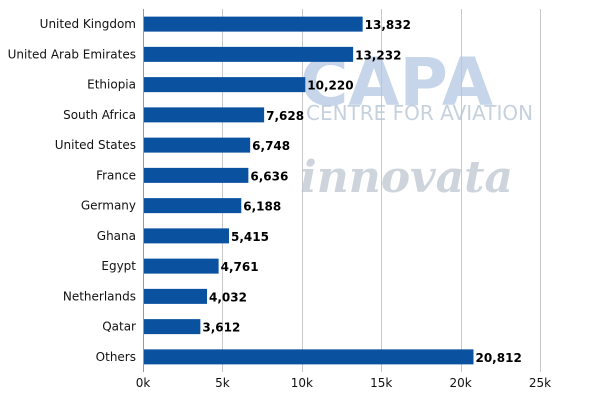 Image resolution: width=600 pixels, height=400 pixels. I want to click on value-label: 4,032, so click(228, 297).